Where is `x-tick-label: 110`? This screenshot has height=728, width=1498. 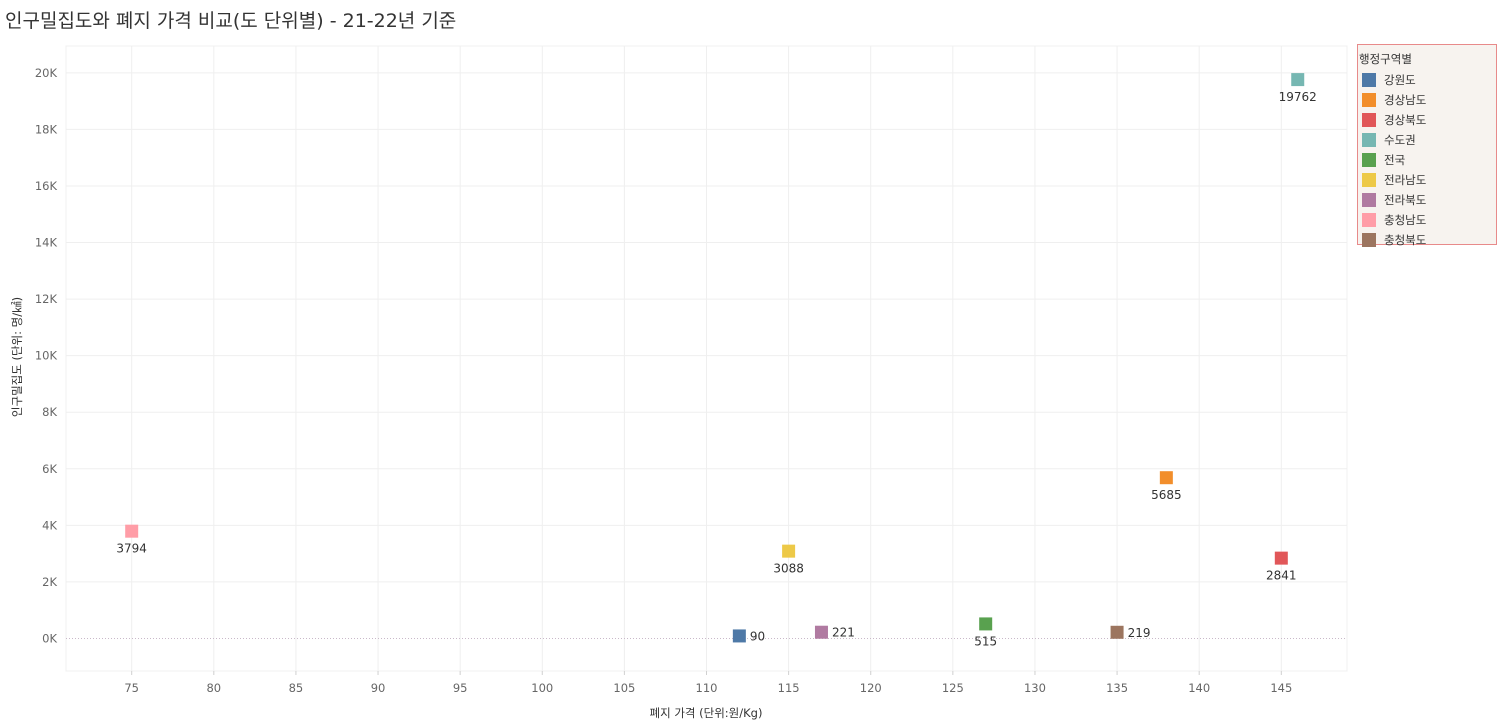
x-tick-label: 110 is located at coordinates (707, 688).